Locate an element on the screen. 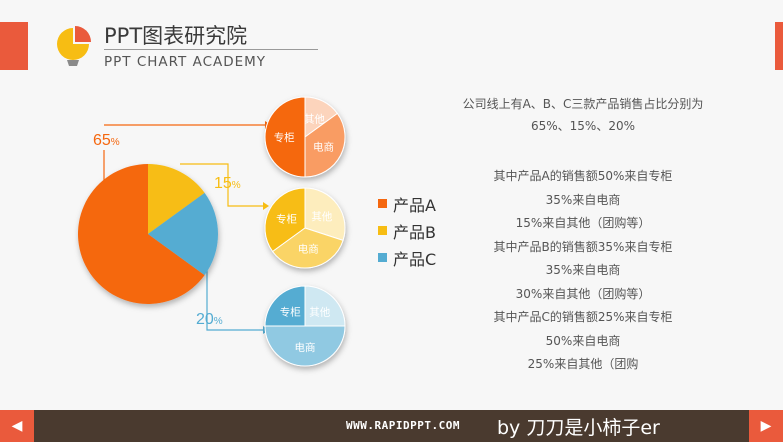  legend-item-c: 产品C is located at coordinates (407, 257).